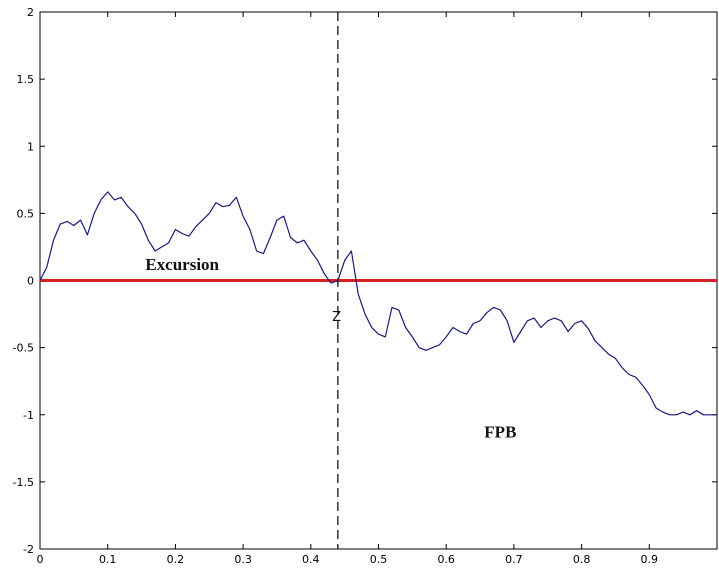  What do you see at coordinates (379, 559) in the screenshot?
I see `x-tick-label: 0.5` at bounding box center [379, 559].